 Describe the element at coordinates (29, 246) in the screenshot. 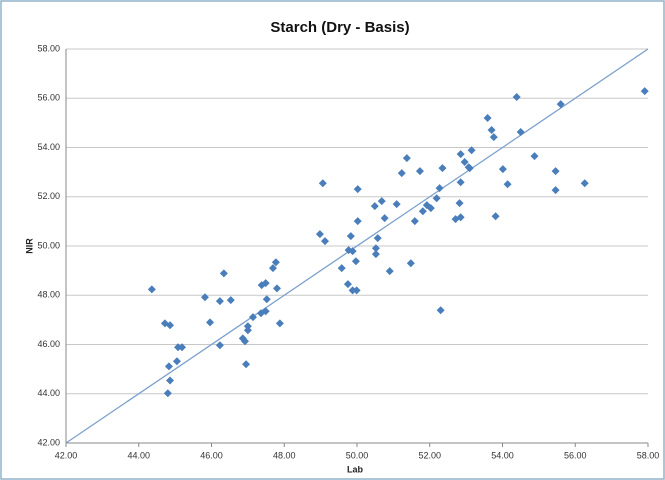

I see `y-axis-label: NIR` at that location.